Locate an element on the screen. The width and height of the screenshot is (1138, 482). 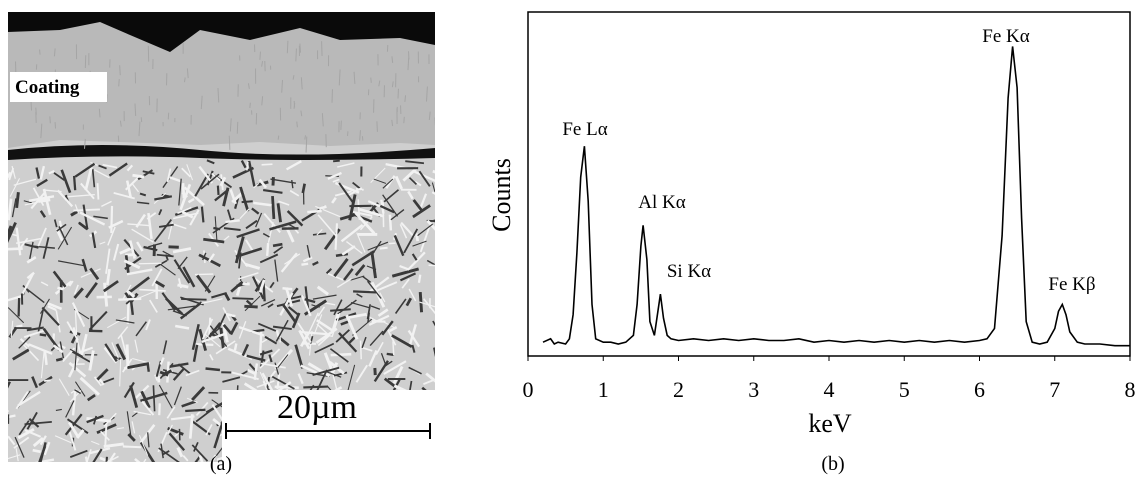
x-tick-label: 8 is located at coordinates (1130, 389).